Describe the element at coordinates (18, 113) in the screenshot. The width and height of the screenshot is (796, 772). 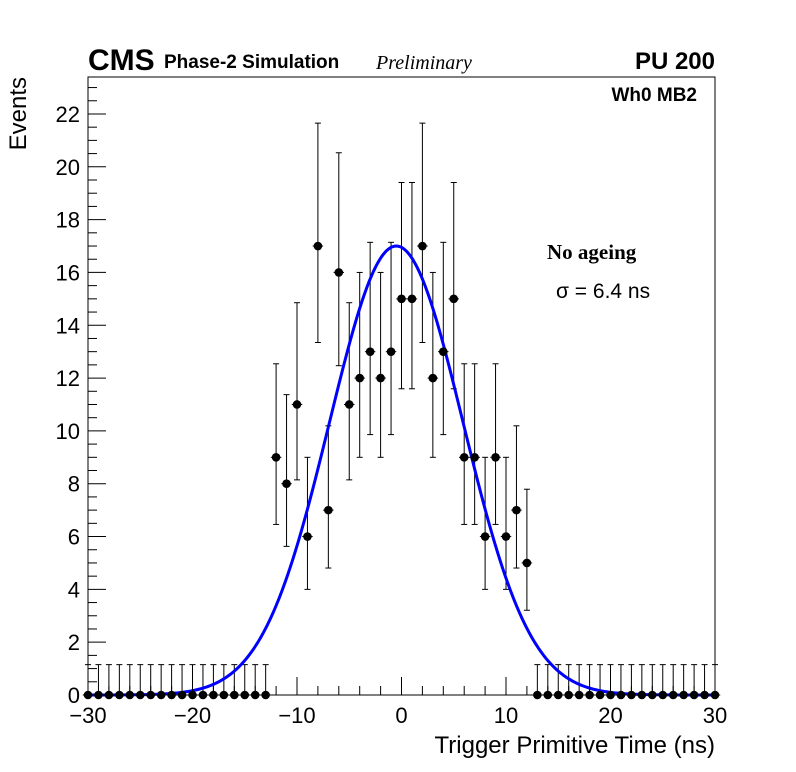
I see `y-axis-title: Events` at that location.